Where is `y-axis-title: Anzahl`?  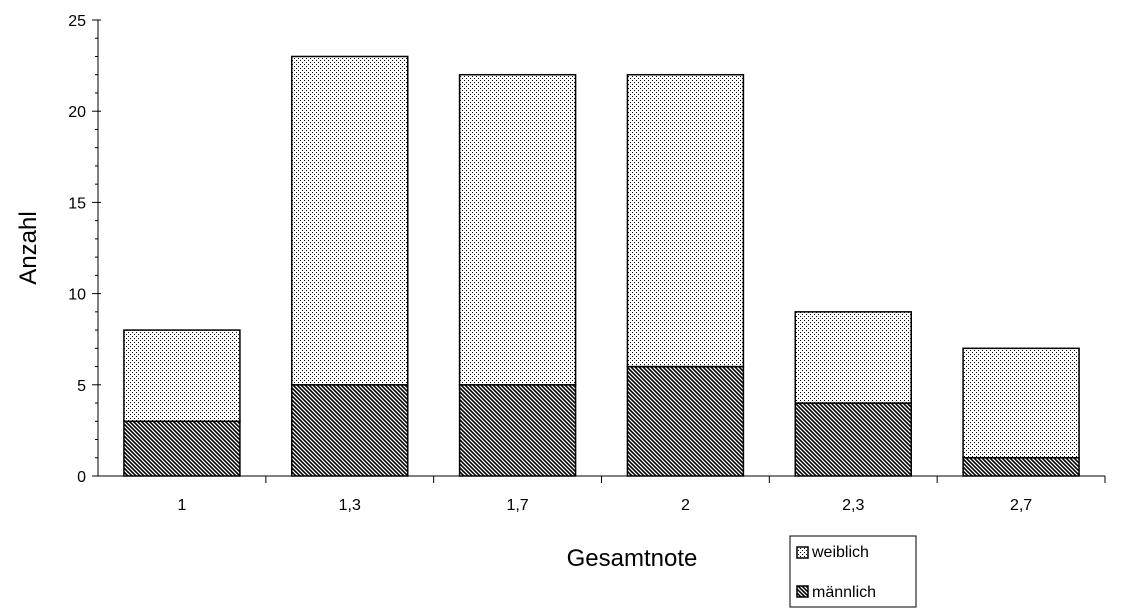
y-axis-title: Anzahl is located at coordinates (28, 247).